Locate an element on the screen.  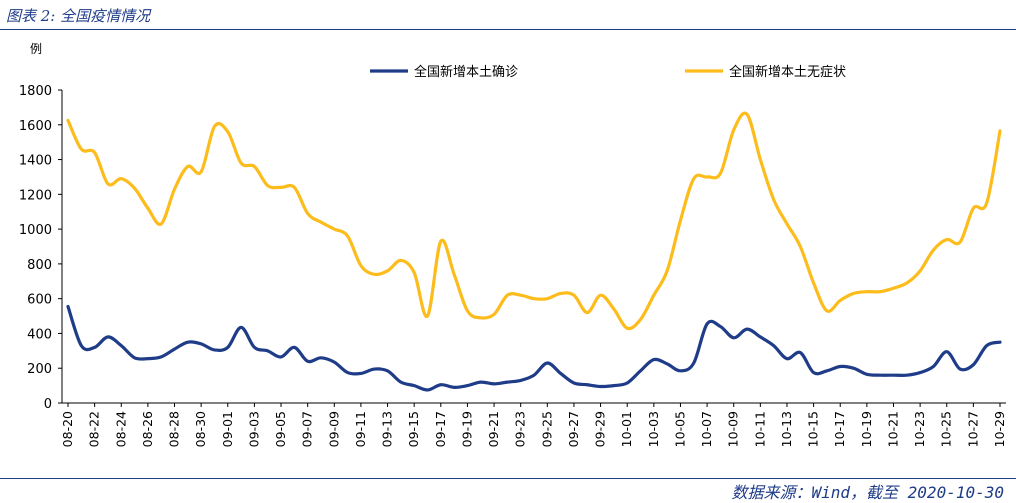
y-tick-label: 1400 is located at coordinates (35, 161).